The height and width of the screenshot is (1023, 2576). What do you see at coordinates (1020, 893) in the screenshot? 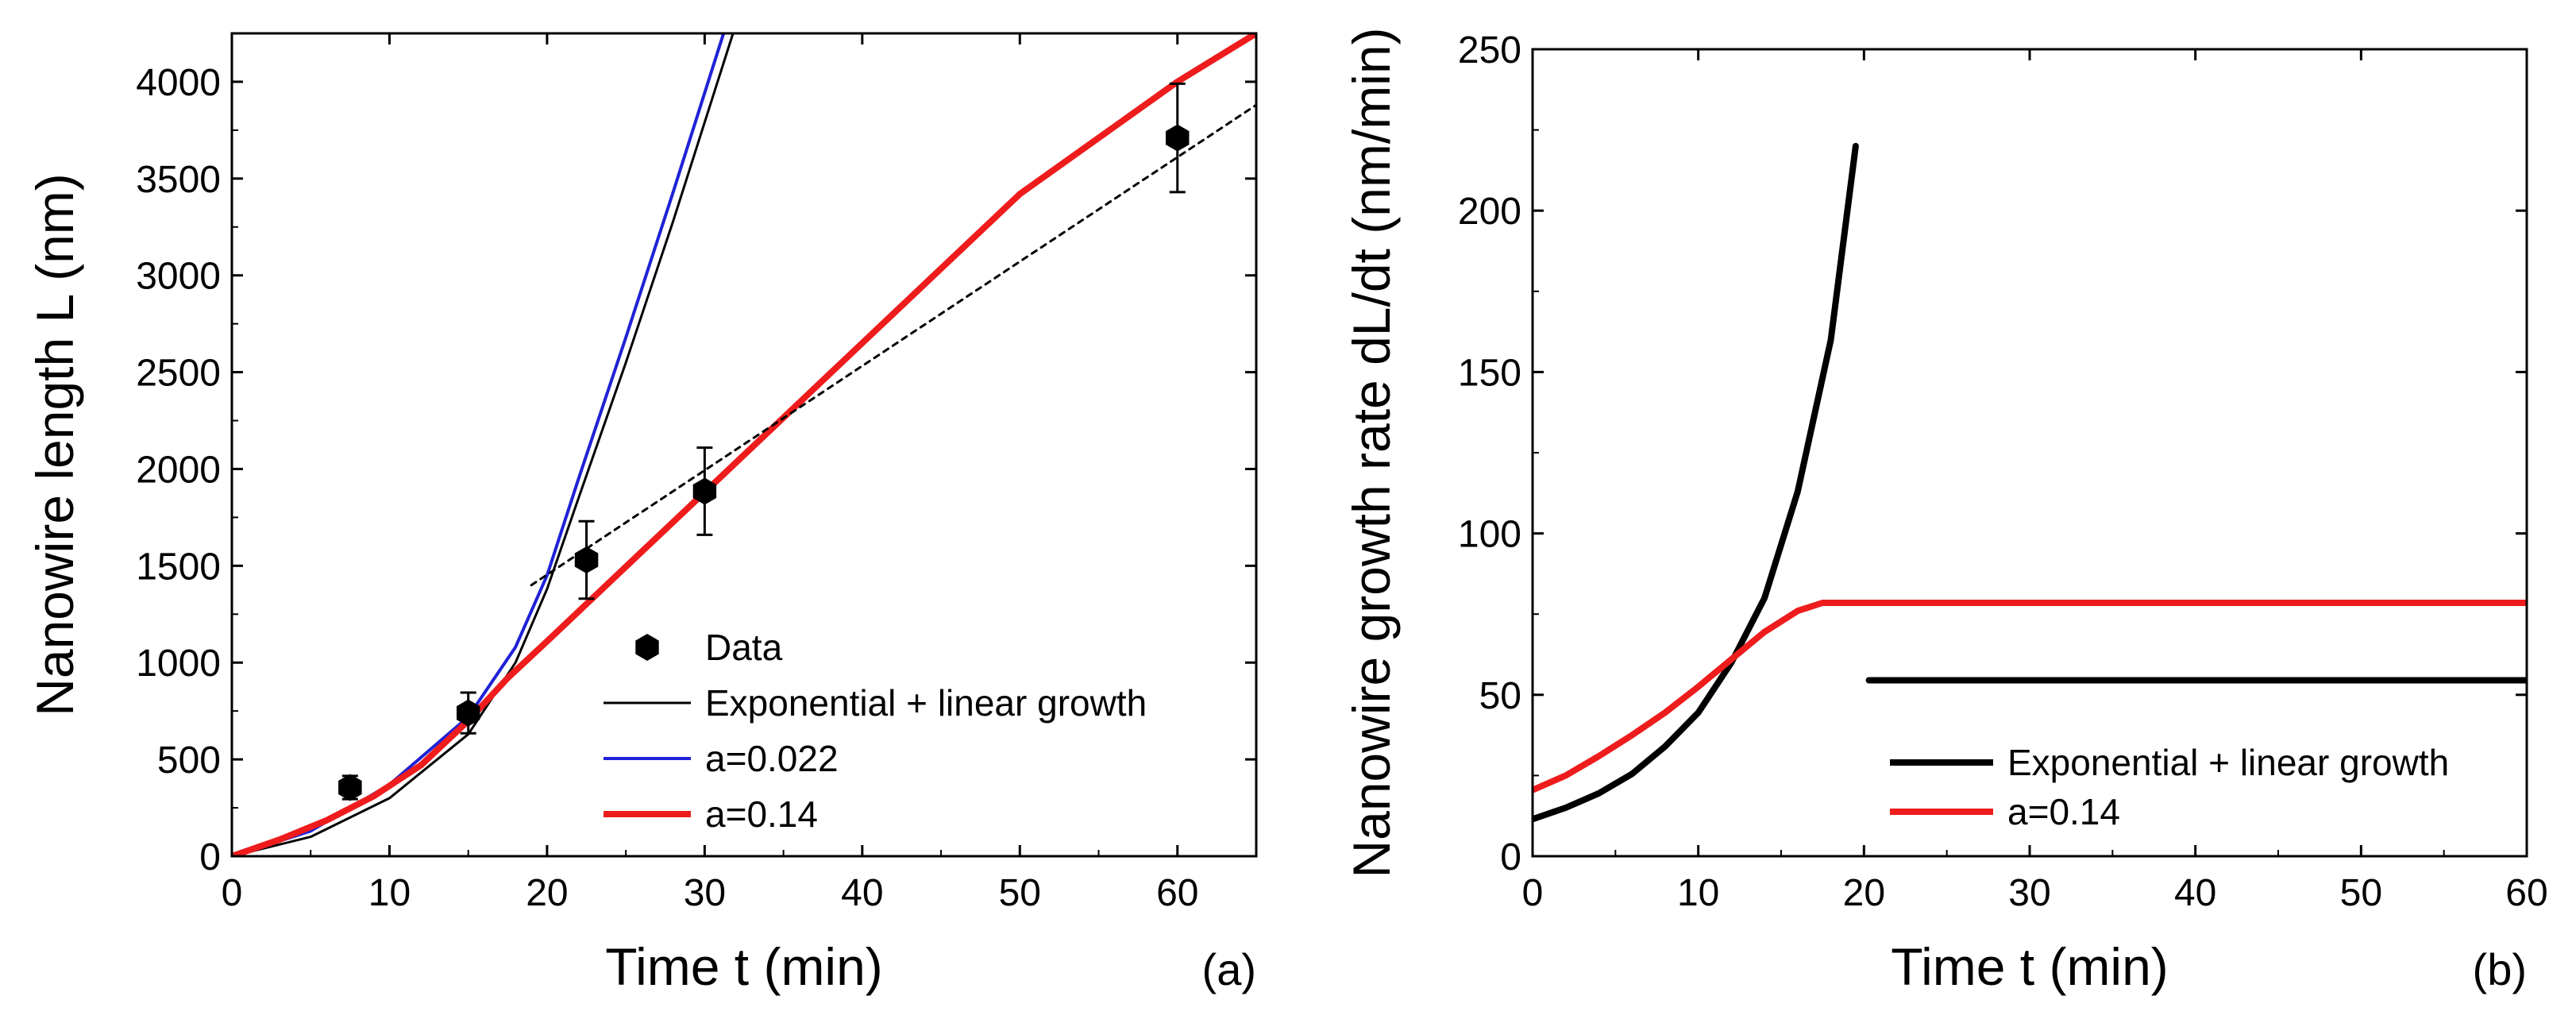
I see `panel-a-x-tick-label: 50` at bounding box center [1020, 893].